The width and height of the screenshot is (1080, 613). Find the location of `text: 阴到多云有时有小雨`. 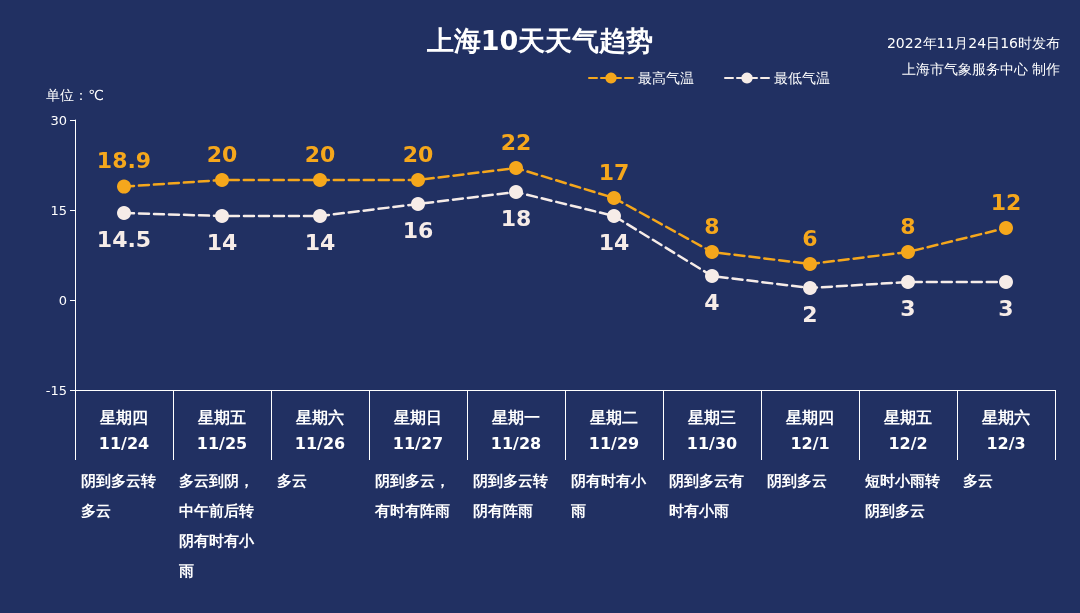

text: 阴到多云有时有小雨 is located at coordinates (706, 496).